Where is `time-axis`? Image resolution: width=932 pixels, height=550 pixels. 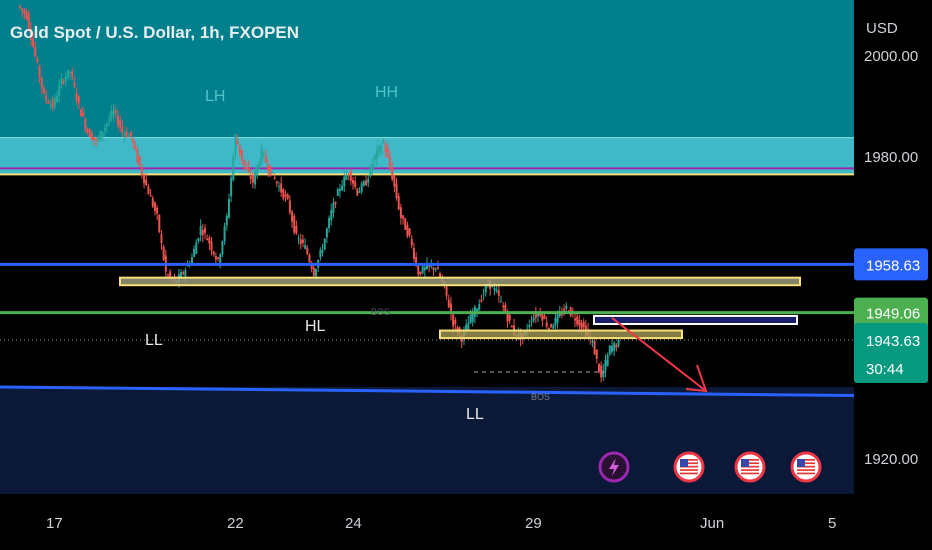
time-axis is located at coordinates (427, 522).